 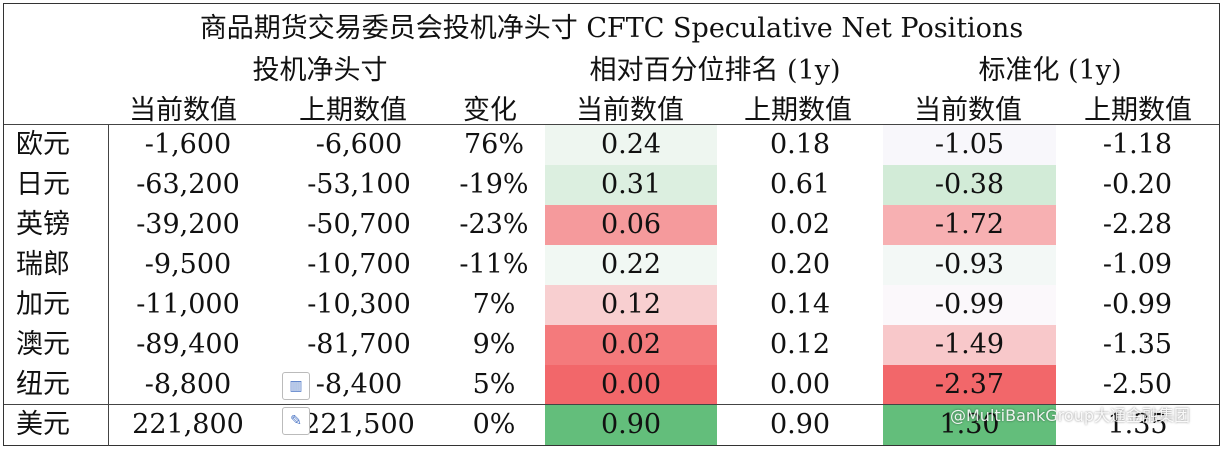 What do you see at coordinates (1137, 224) in the screenshot?
I see `std-previous-value: -2.28` at bounding box center [1137, 224].